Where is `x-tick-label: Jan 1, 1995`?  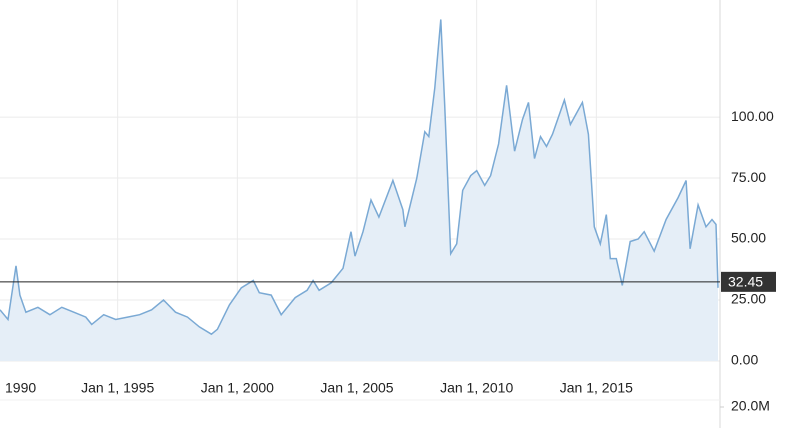 x-tick-label: Jan 1, 1995 is located at coordinates (117, 388).